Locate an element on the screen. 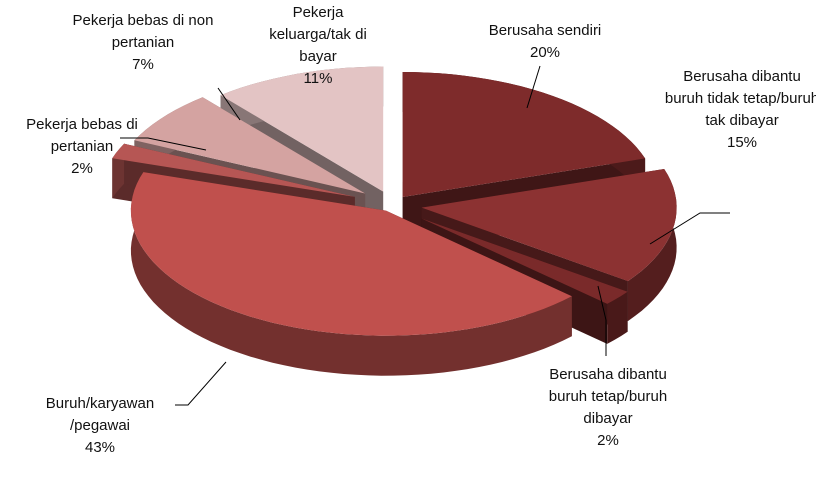  slice-label: Pekerja keluarga/tak di bayar 11% is located at coordinates (318, 46).